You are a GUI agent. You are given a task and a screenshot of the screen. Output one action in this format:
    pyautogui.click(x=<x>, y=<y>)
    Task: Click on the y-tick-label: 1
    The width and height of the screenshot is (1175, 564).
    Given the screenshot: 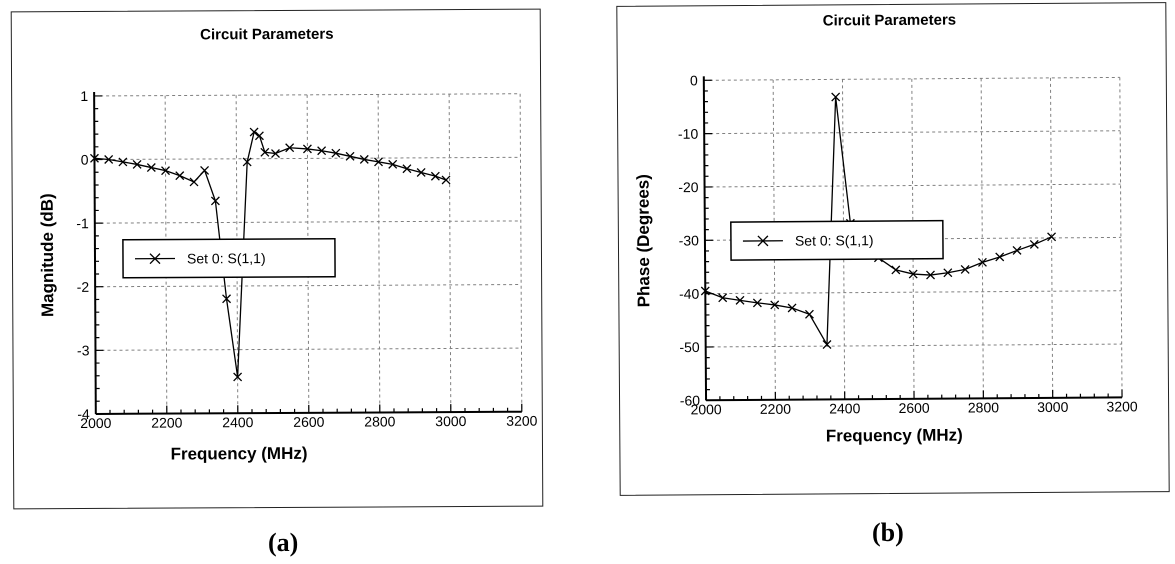 What is the action you would take?
    pyautogui.click(x=84, y=96)
    